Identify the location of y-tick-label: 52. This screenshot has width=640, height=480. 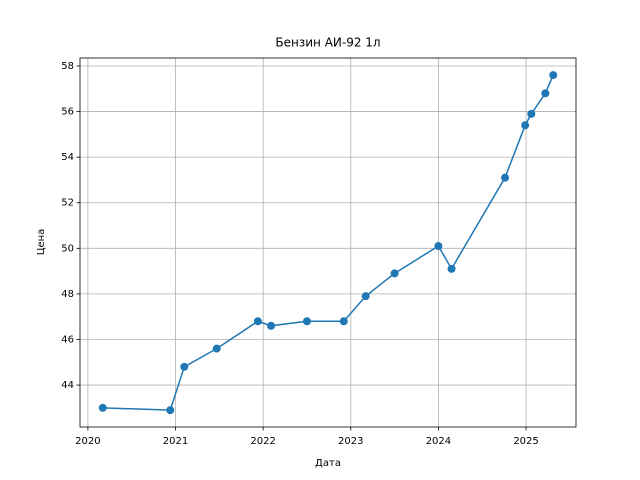
(67, 203).